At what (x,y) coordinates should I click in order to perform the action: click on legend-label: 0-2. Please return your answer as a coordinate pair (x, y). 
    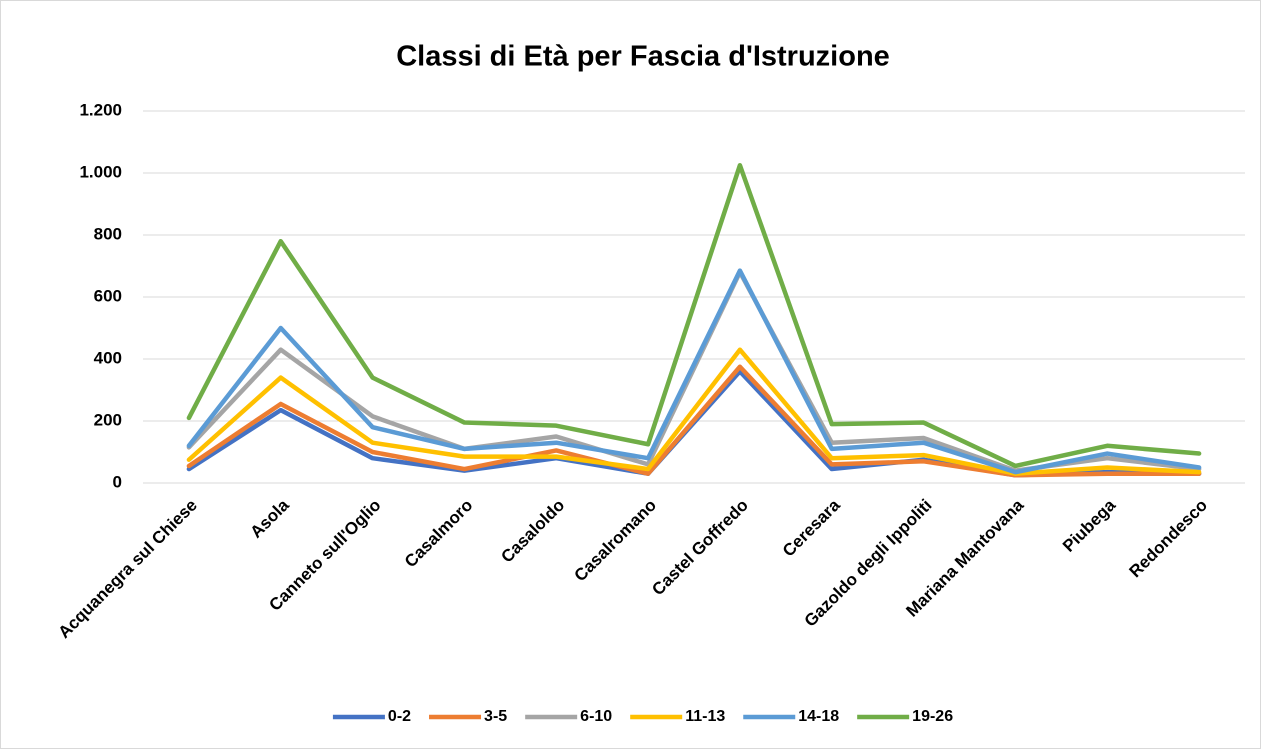
    Looking at the image, I should click on (399, 716).